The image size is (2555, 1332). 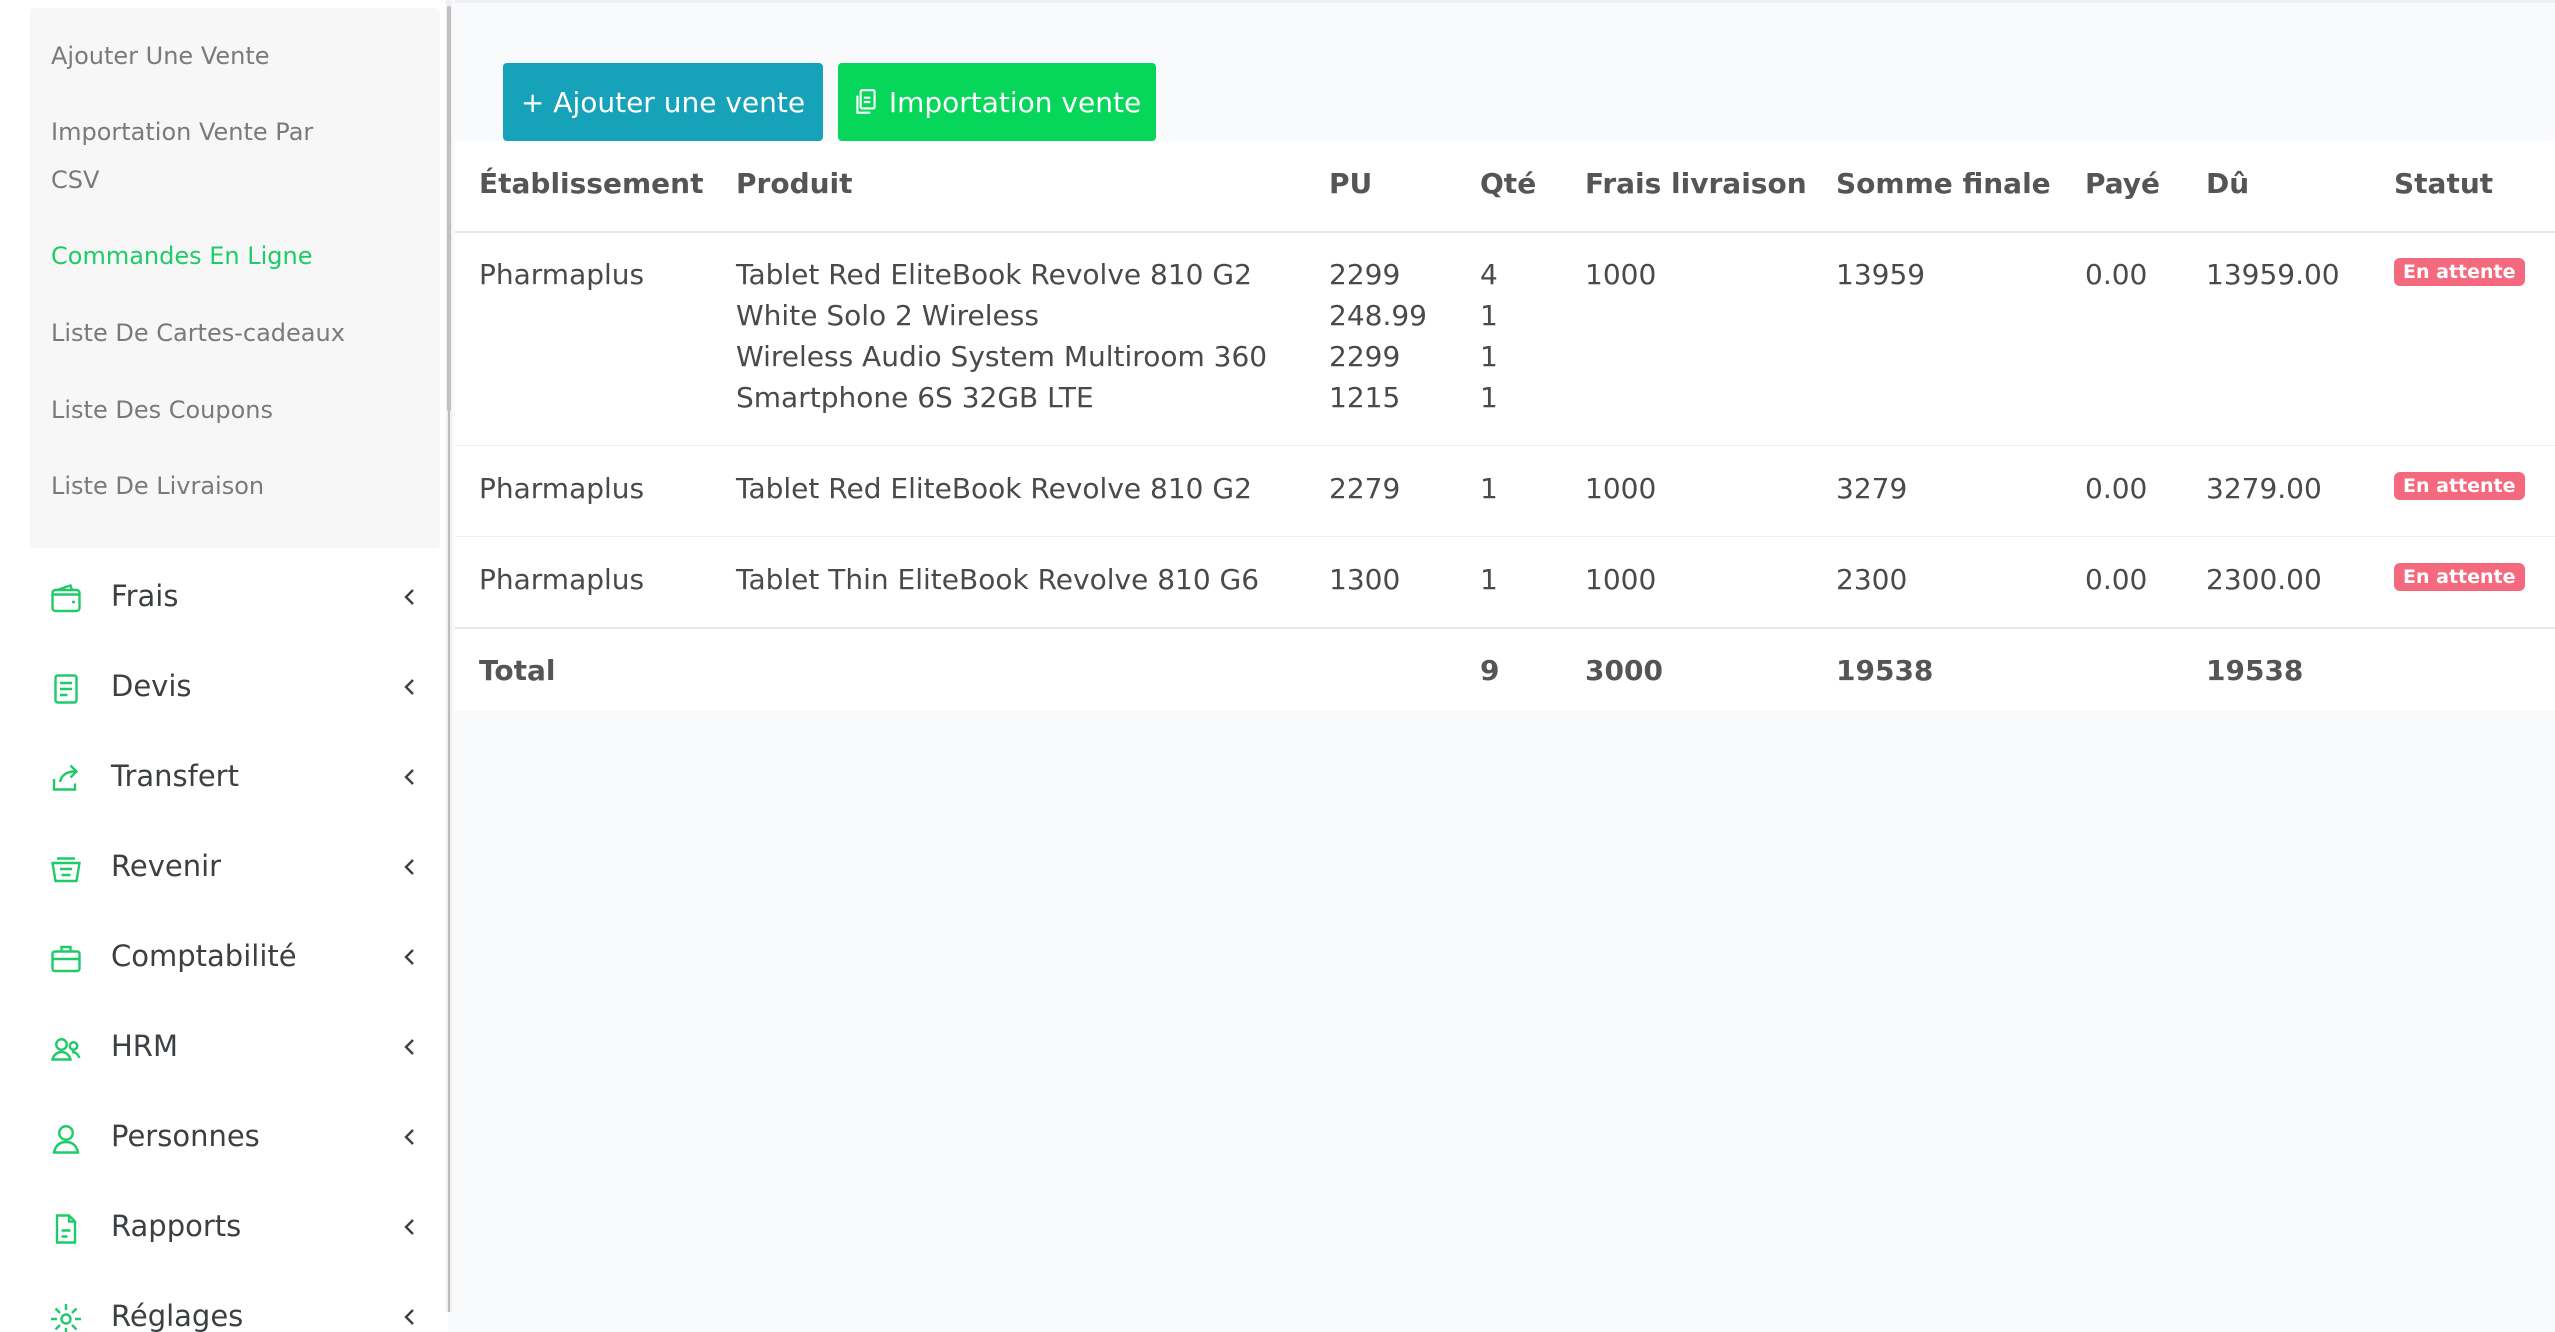 What do you see at coordinates (182, 256) in the screenshot?
I see `submenu-item-online-orders: Commandes En Ligne` at bounding box center [182, 256].